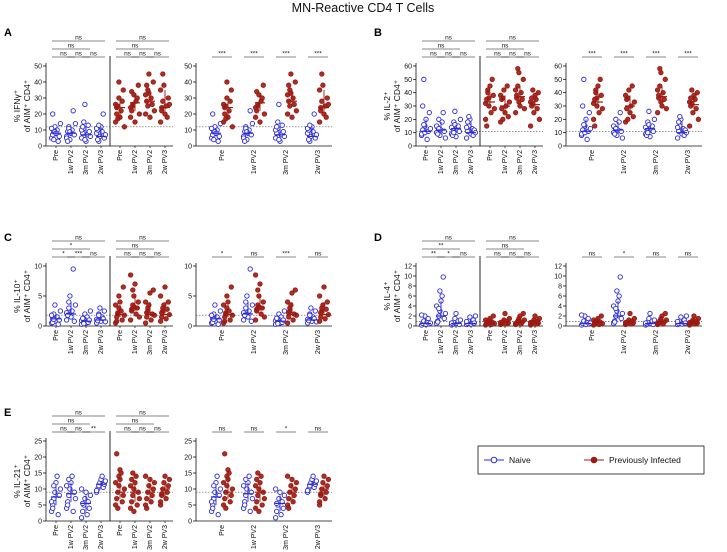  I want to click on group-axis-ytick-label: 20, so click(38, 115).